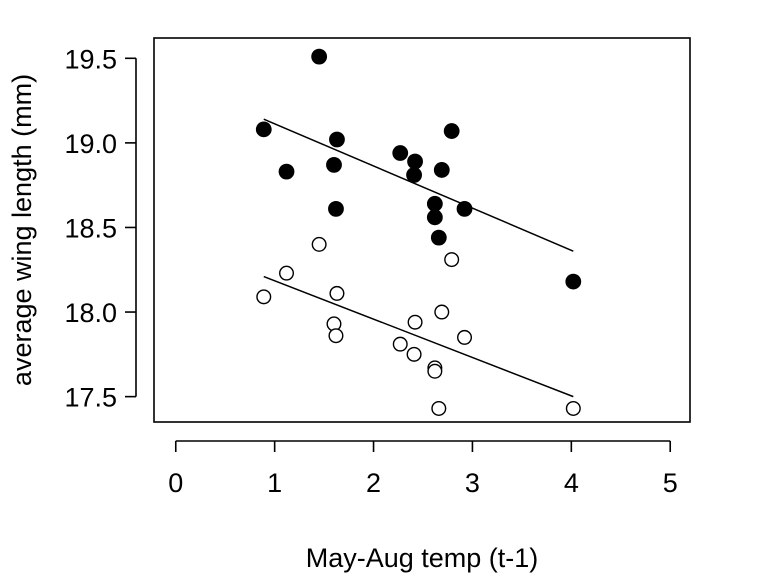 This screenshot has height=576, width=768. What do you see at coordinates (472, 483) in the screenshot?
I see `x-tick-label: 3` at bounding box center [472, 483].